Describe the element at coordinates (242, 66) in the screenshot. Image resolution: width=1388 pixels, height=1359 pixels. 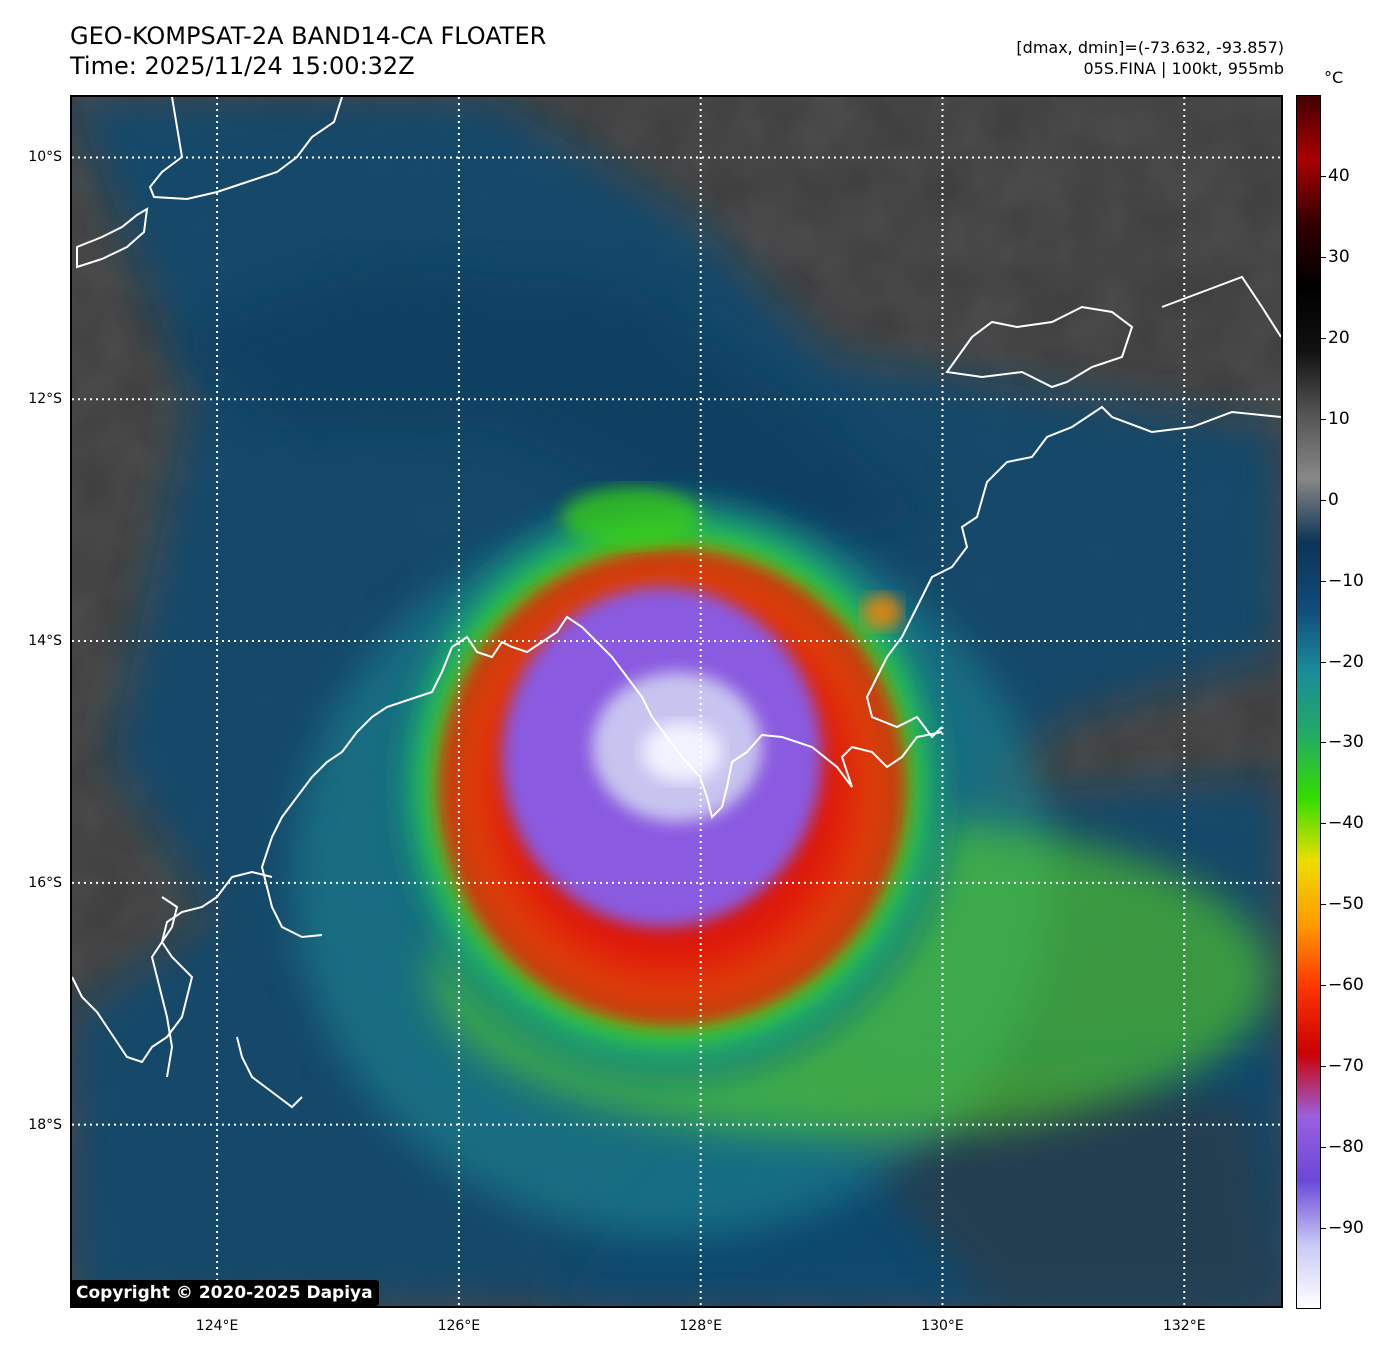
I see `image-time: Time: 2025/11/24 15:00:32Z` at that location.